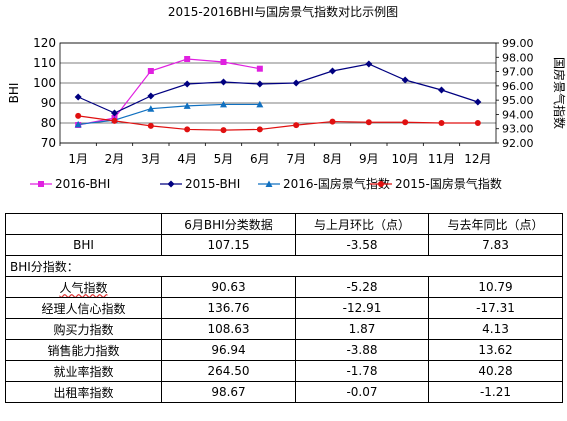 This screenshot has height=421, width=567. What do you see at coordinates (187, 159) in the screenshot?
I see `x-tick-label: 4月` at bounding box center [187, 159].